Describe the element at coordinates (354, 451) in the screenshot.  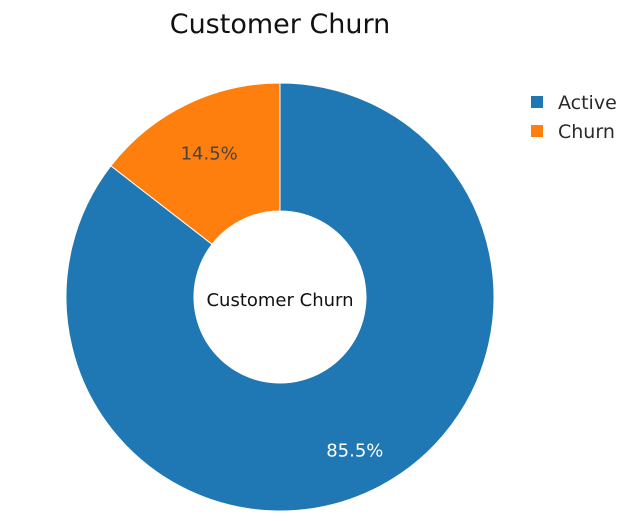
I see `slice-label-active: 85.5%` at that location.